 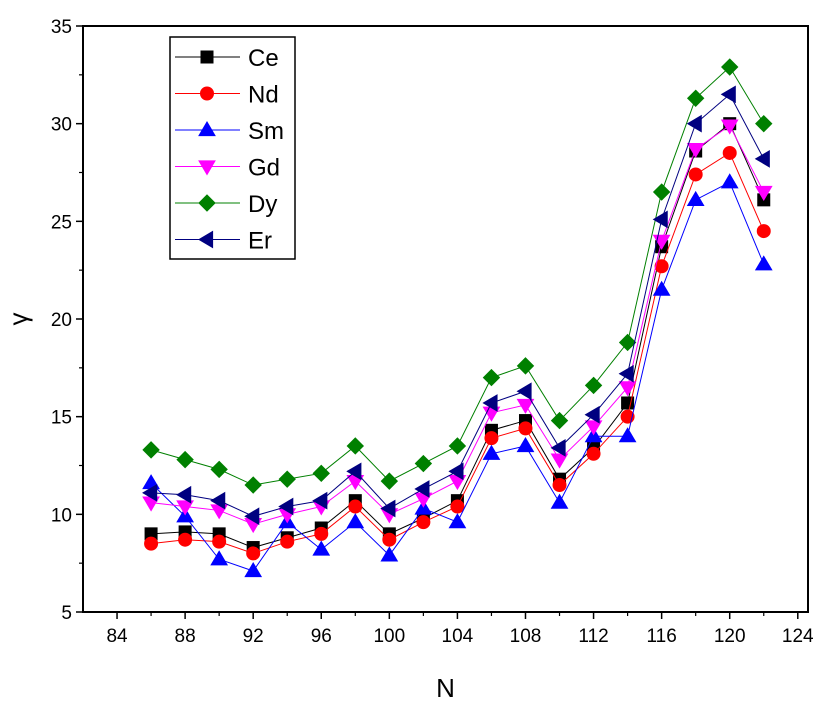 What do you see at coordinates (226, 204) in the screenshot?
I see `legend-item-dy: Dy` at bounding box center [226, 204].